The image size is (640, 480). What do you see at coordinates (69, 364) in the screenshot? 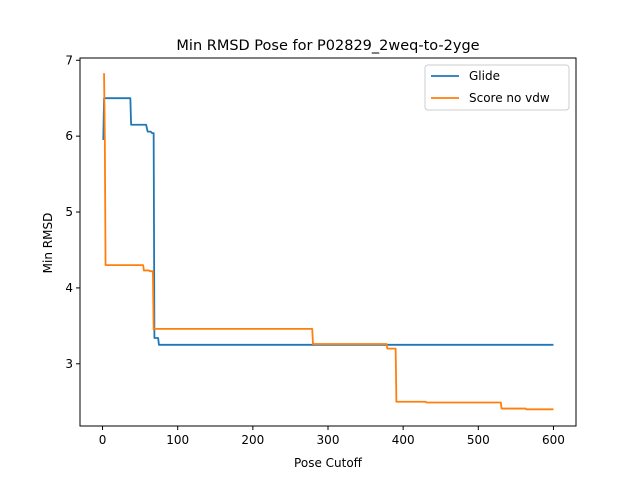
I see `y-tick-label: 3` at bounding box center [69, 364].